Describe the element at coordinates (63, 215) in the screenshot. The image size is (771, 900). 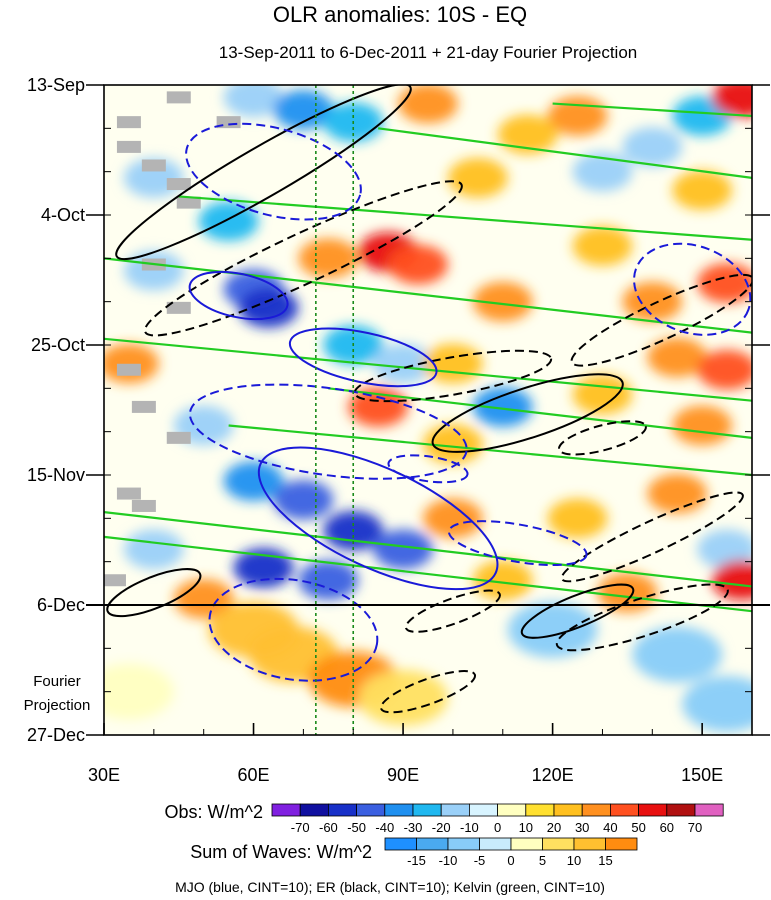
I see `y-tick-label: 4-Oct` at that location.